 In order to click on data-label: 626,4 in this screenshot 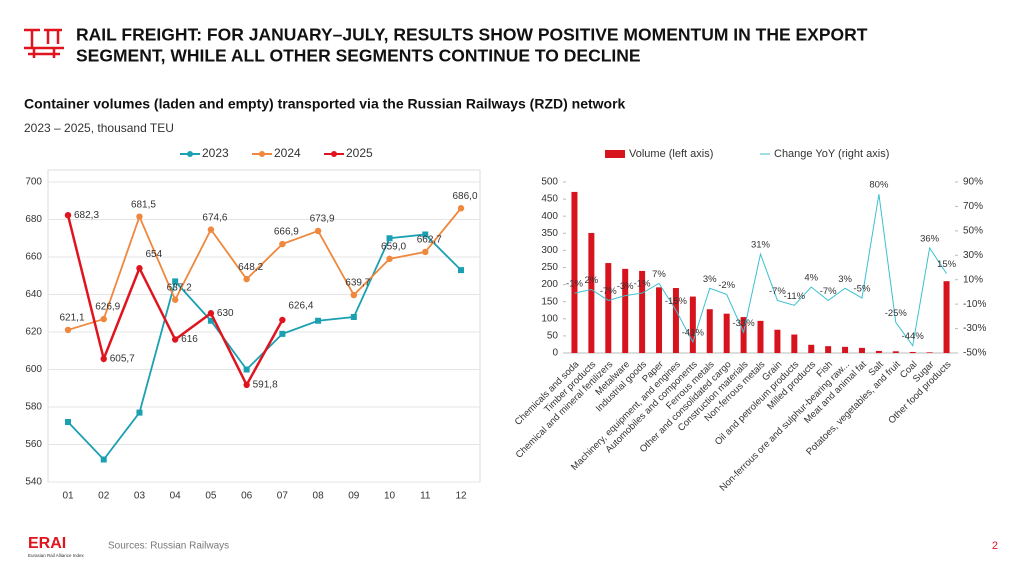, I will do `click(300, 306)`.